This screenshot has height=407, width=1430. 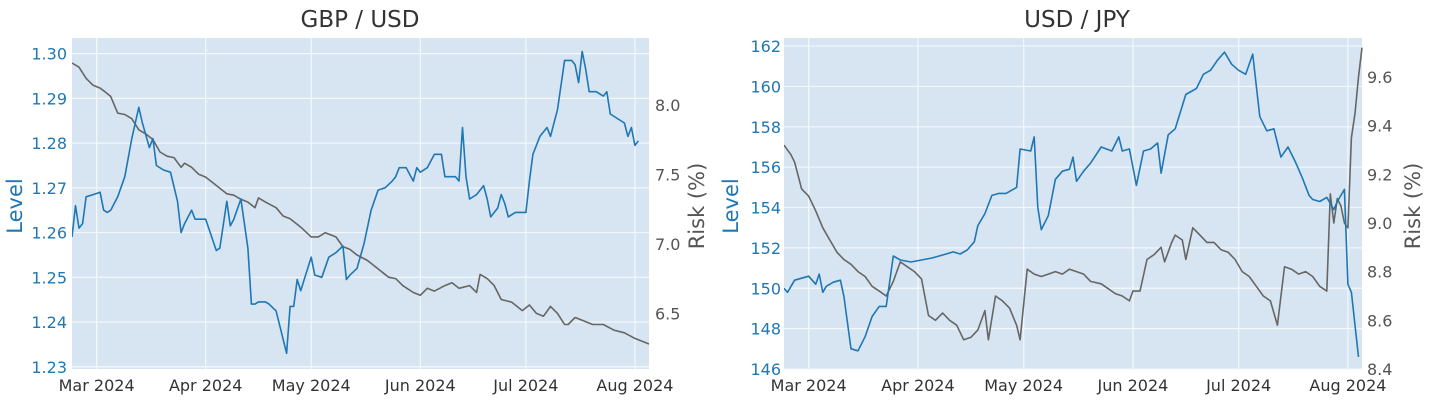 I want to click on usdjpy-right-tick-label: 9.0, so click(x=1379, y=223).